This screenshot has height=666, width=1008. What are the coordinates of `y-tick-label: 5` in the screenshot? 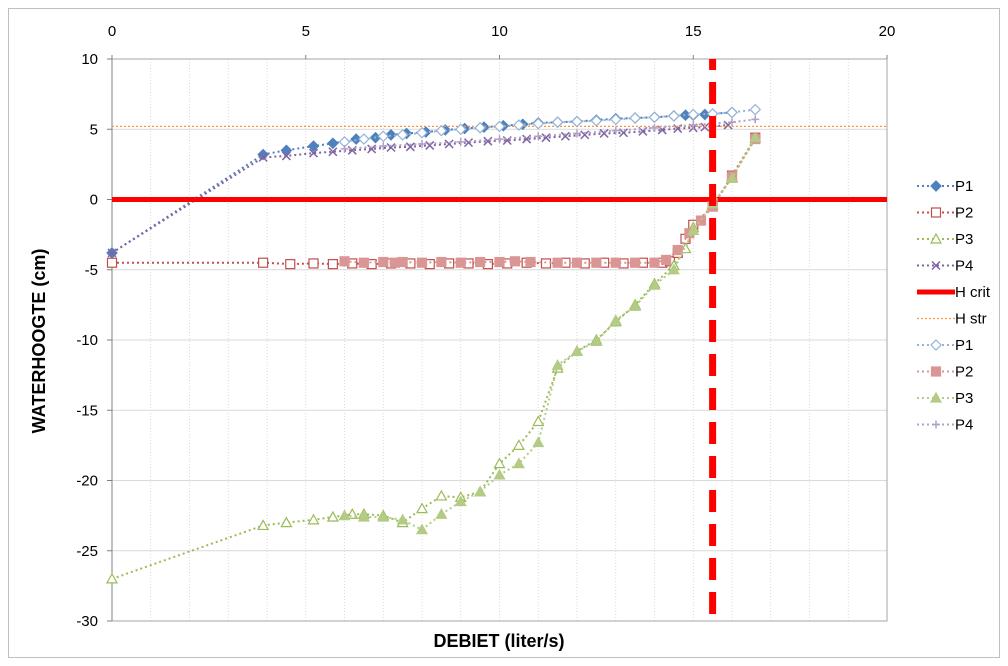 It's located at (94, 129).